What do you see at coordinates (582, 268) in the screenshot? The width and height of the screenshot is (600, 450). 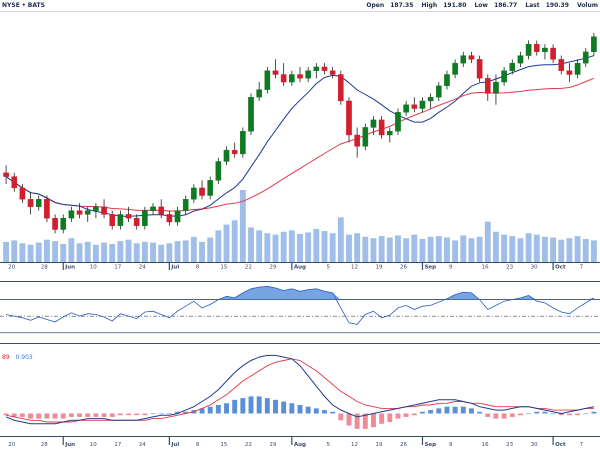 I see `x-tick-label: 7` at bounding box center [582, 268].